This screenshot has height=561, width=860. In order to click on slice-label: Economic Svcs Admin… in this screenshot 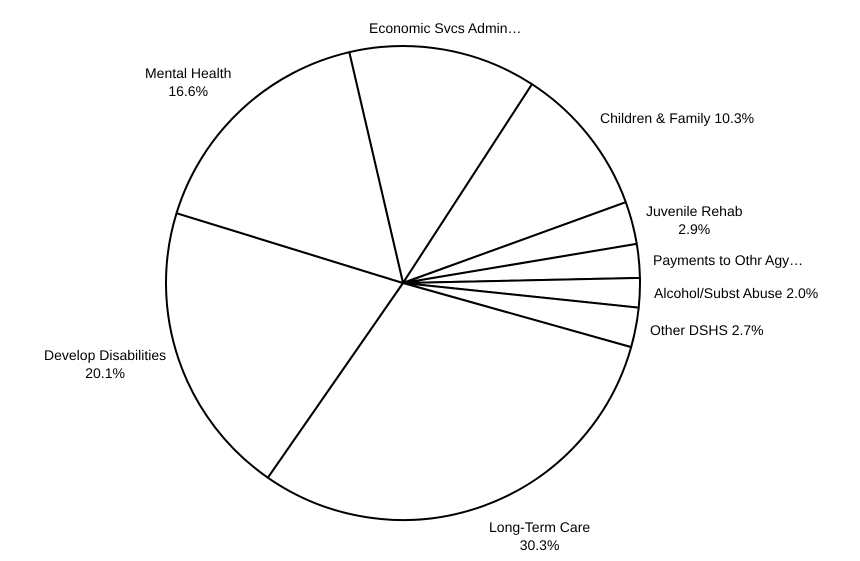, I will do `click(445, 28)`.